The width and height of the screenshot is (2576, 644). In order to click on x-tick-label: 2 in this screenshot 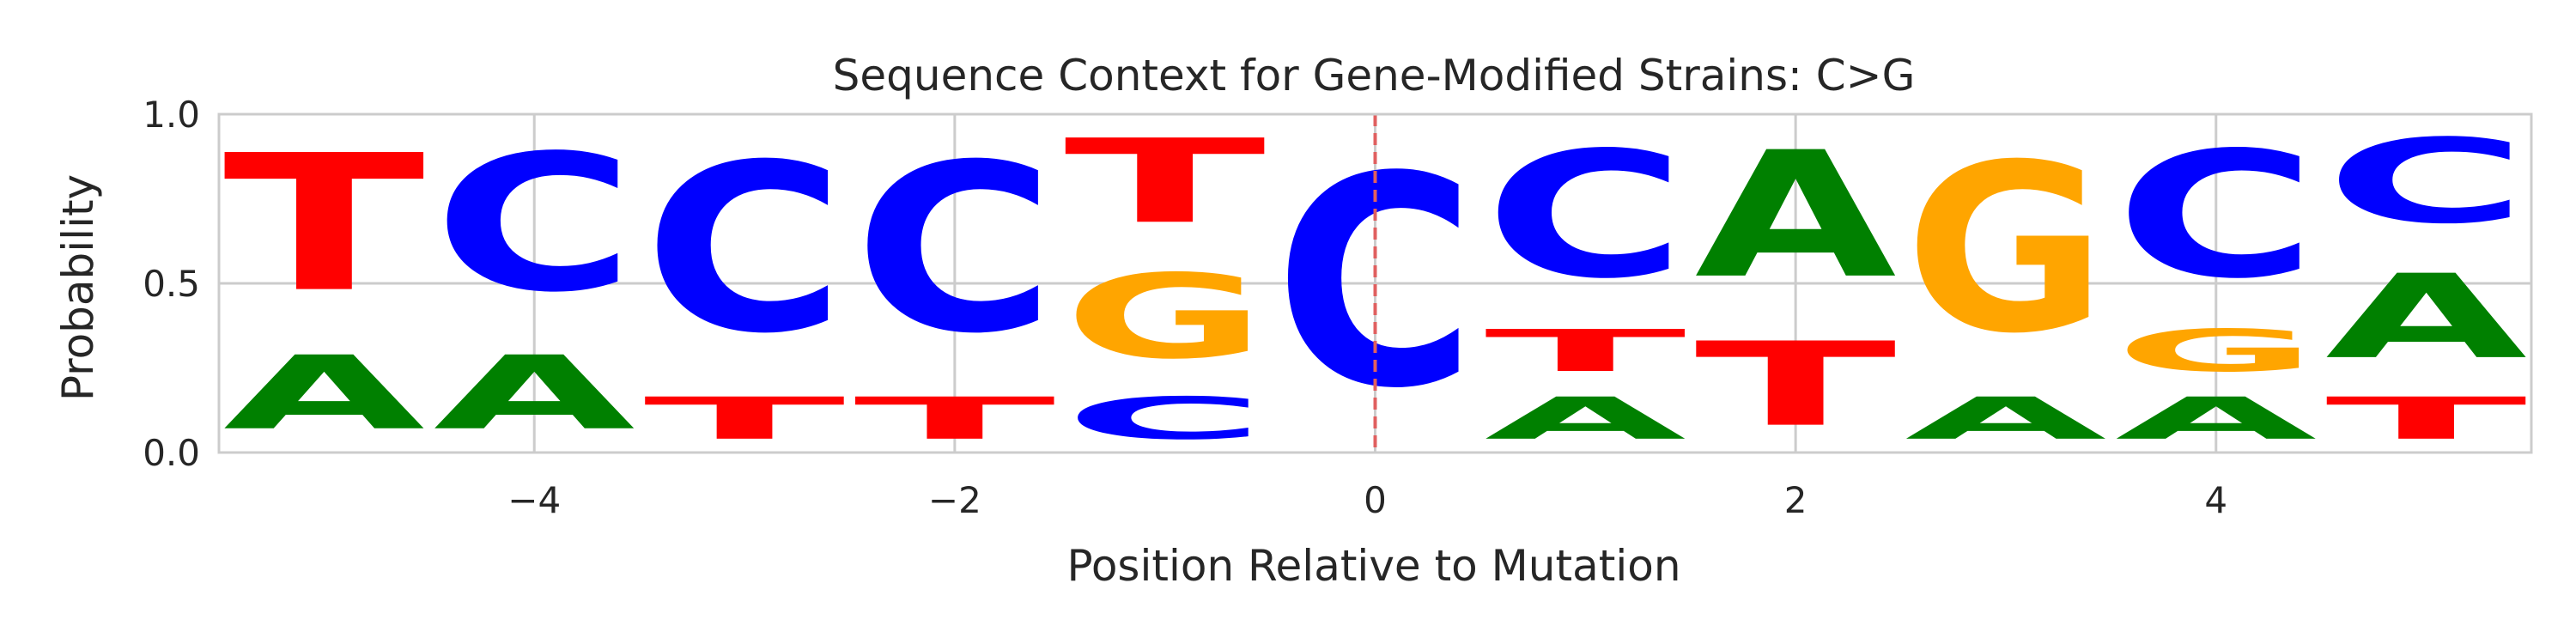, I will do `click(1795, 500)`.